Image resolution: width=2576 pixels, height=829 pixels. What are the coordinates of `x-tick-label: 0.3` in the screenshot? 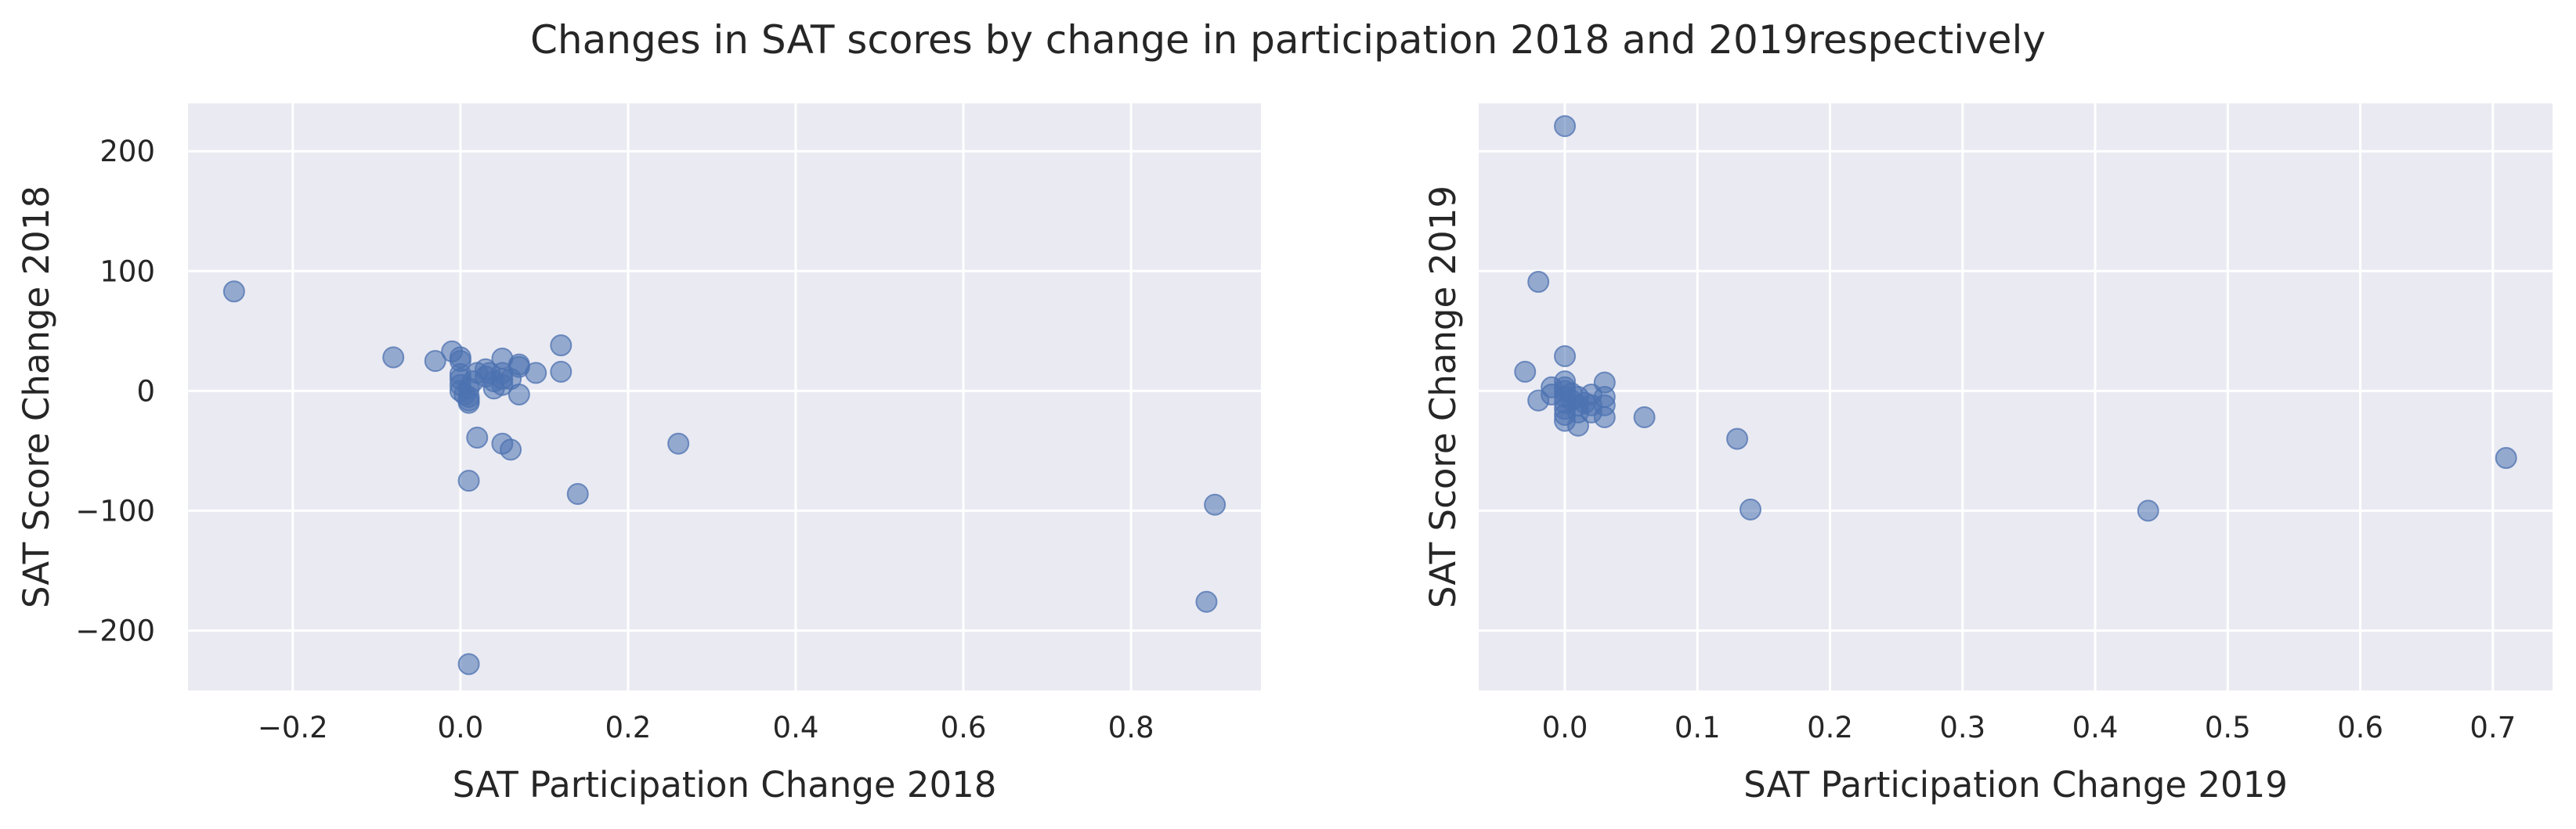 It's located at (1962, 727).